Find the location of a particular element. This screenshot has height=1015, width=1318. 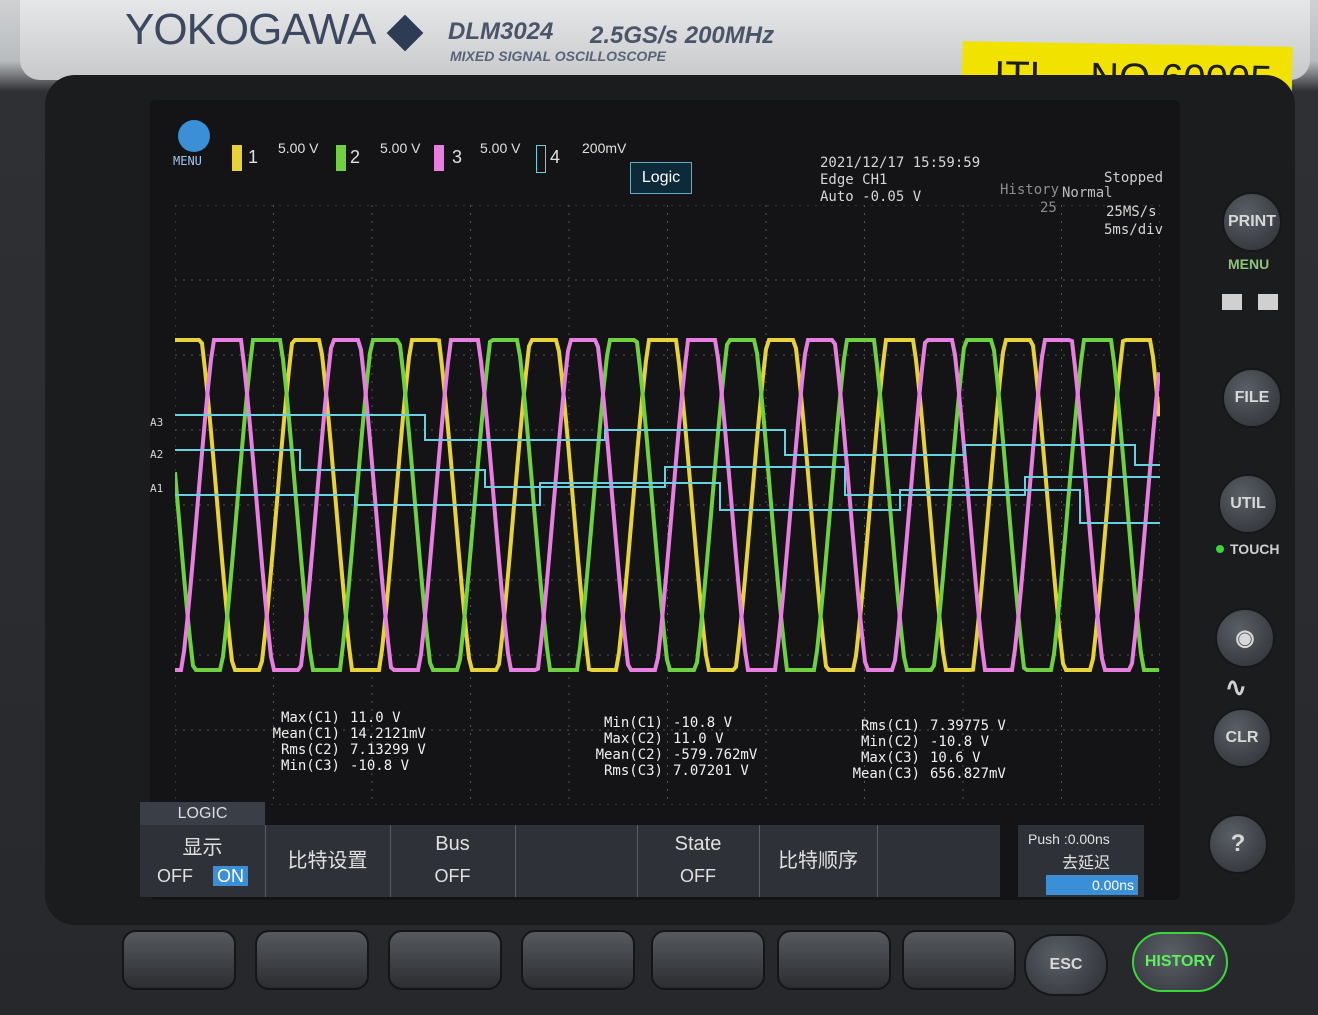

folder-icon is located at coordinates (1232, 302).